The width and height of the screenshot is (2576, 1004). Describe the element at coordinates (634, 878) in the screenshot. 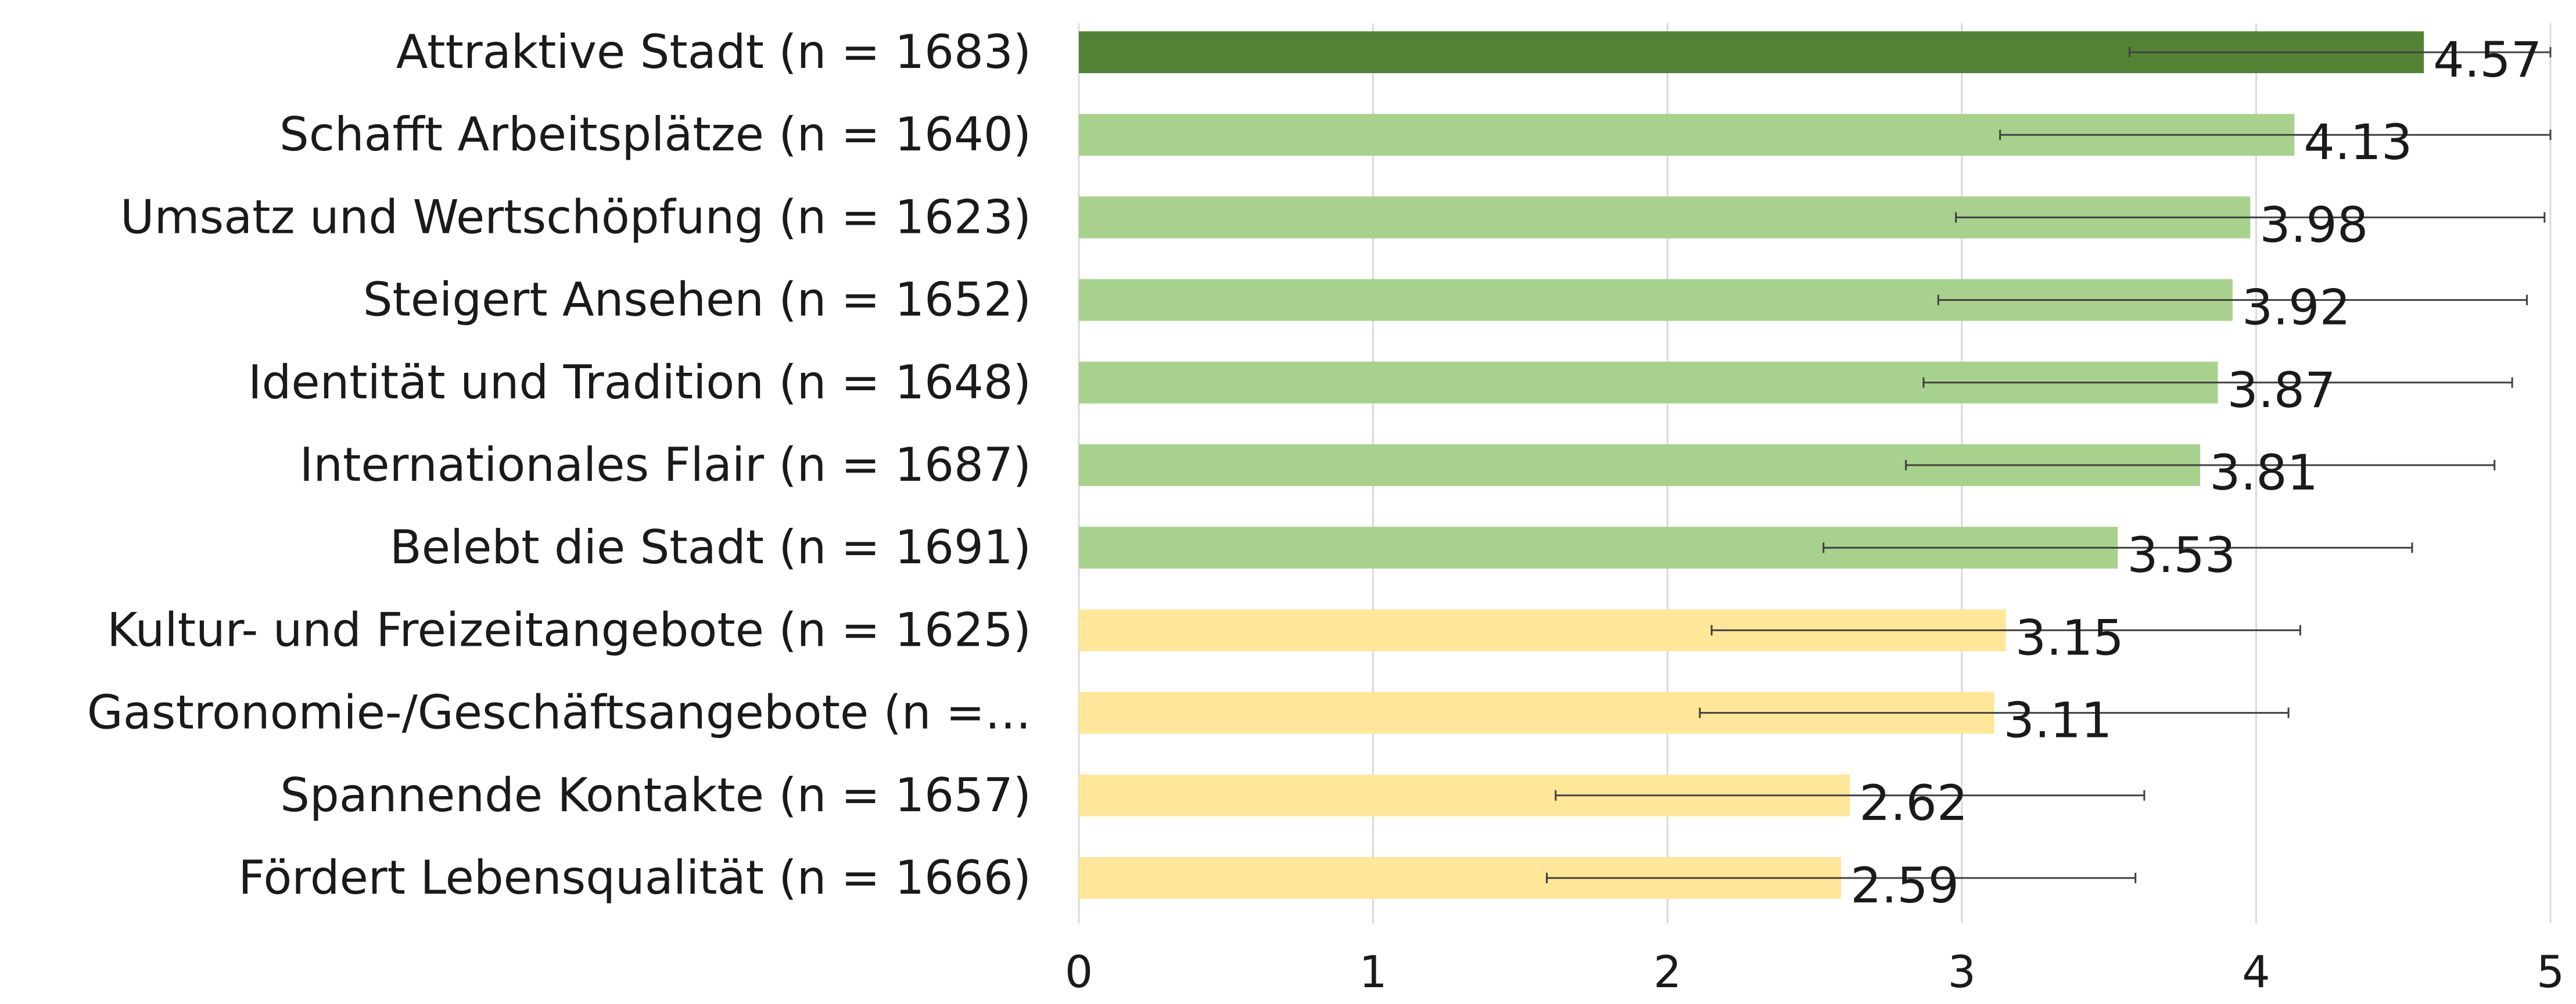

I see `category-label: Fördert Lebensqualität (n = 1666)` at that location.